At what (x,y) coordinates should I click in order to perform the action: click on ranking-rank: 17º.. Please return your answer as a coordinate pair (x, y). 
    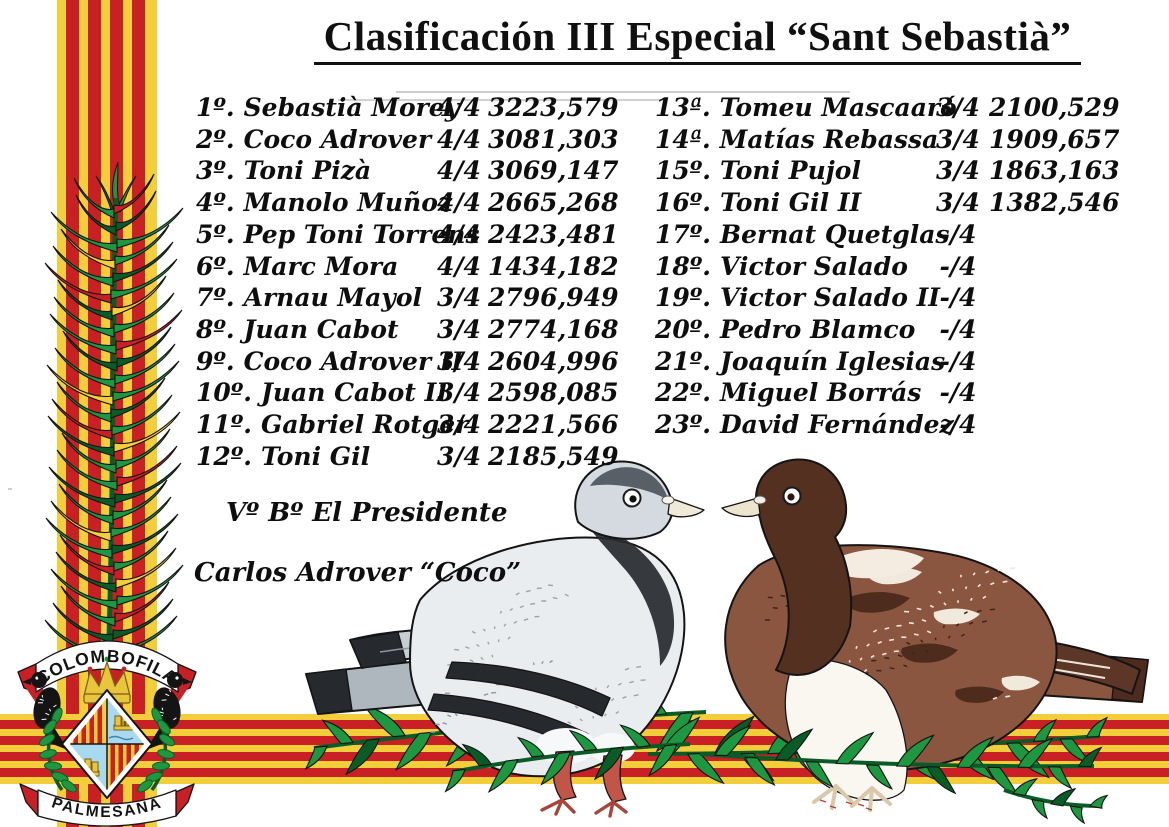
    Looking at the image, I should click on (683, 234).